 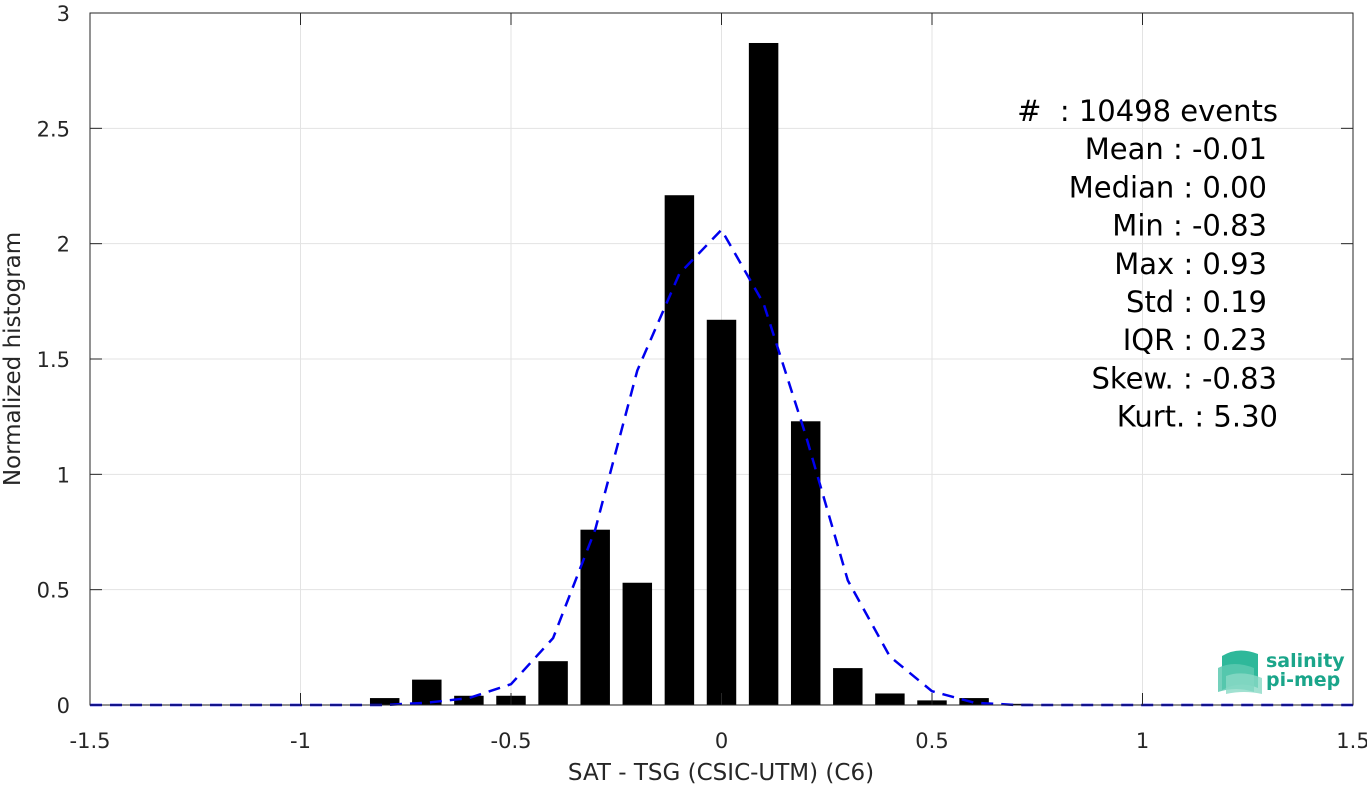 What do you see at coordinates (511, 741) in the screenshot?
I see `x-tick-label-2: -0.5` at bounding box center [511, 741].